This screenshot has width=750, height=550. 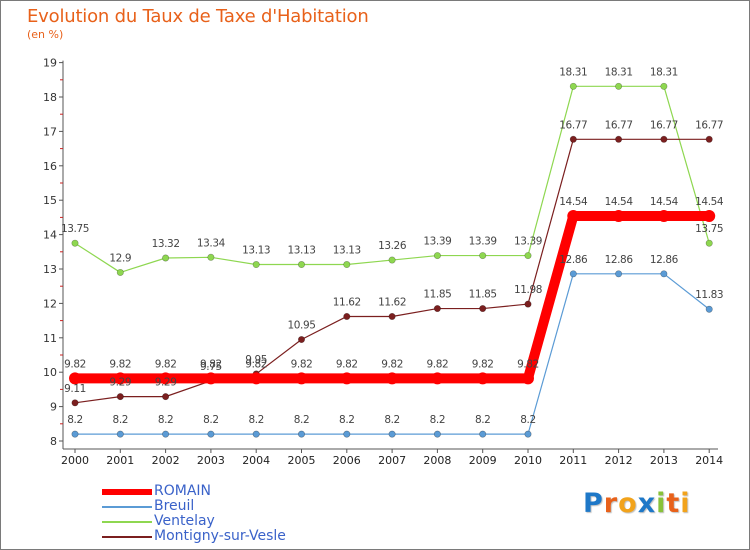 I want to click on y-tick-label: 18, so click(x=50, y=97).